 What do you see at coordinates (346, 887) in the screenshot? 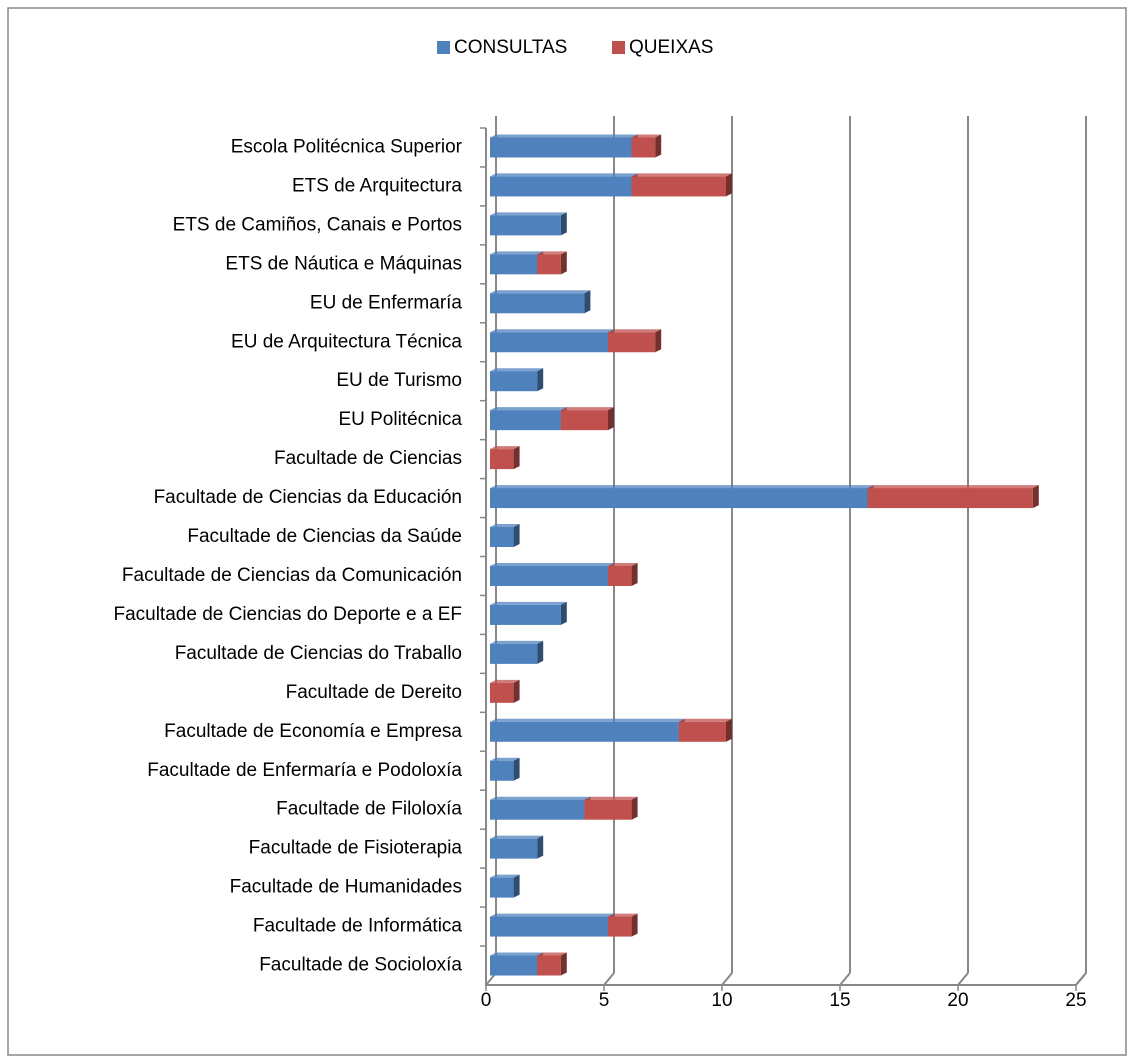
I see `y-tick-label: Facultade de Humanidades` at bounding box center [346, 887].